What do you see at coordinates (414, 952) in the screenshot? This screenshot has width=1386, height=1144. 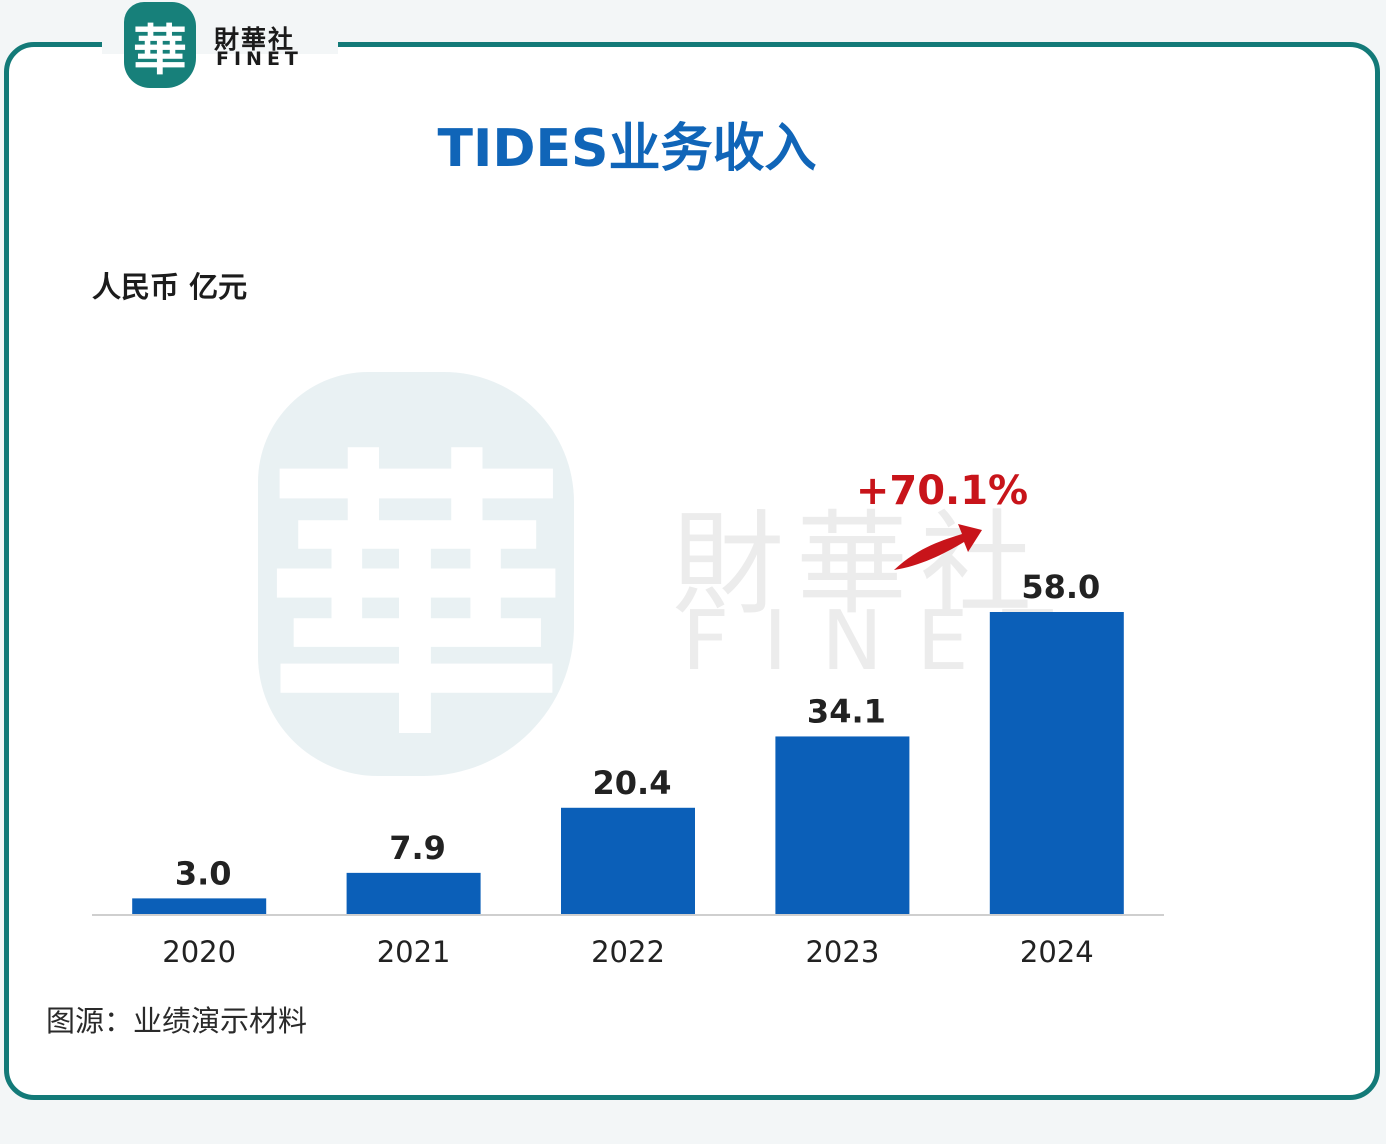 I see `x-tick-label-2021: 2021` at bounding box center [414, 952].